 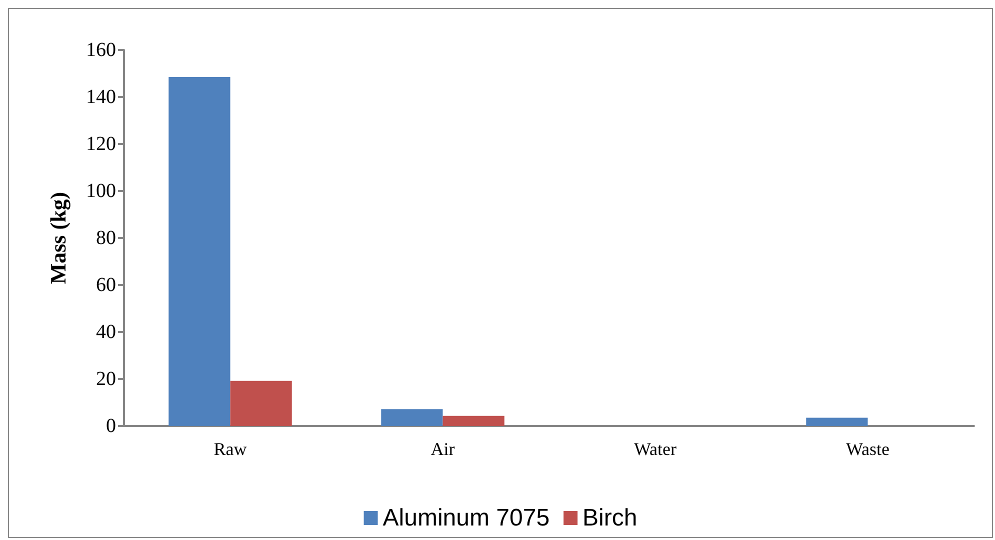 What do you see at coordinates (101, 50) in the screenshot?
I see `y-tick-label: 160` at bounding box center [101, 50].